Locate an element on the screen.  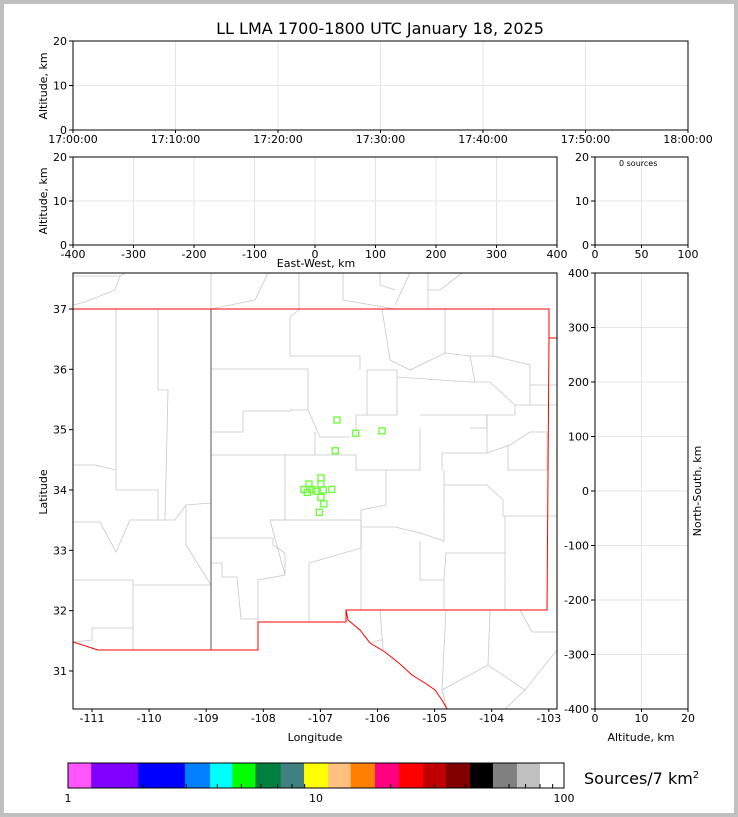
map-tick-label-x: -105 is located at coordinates (434, 718).